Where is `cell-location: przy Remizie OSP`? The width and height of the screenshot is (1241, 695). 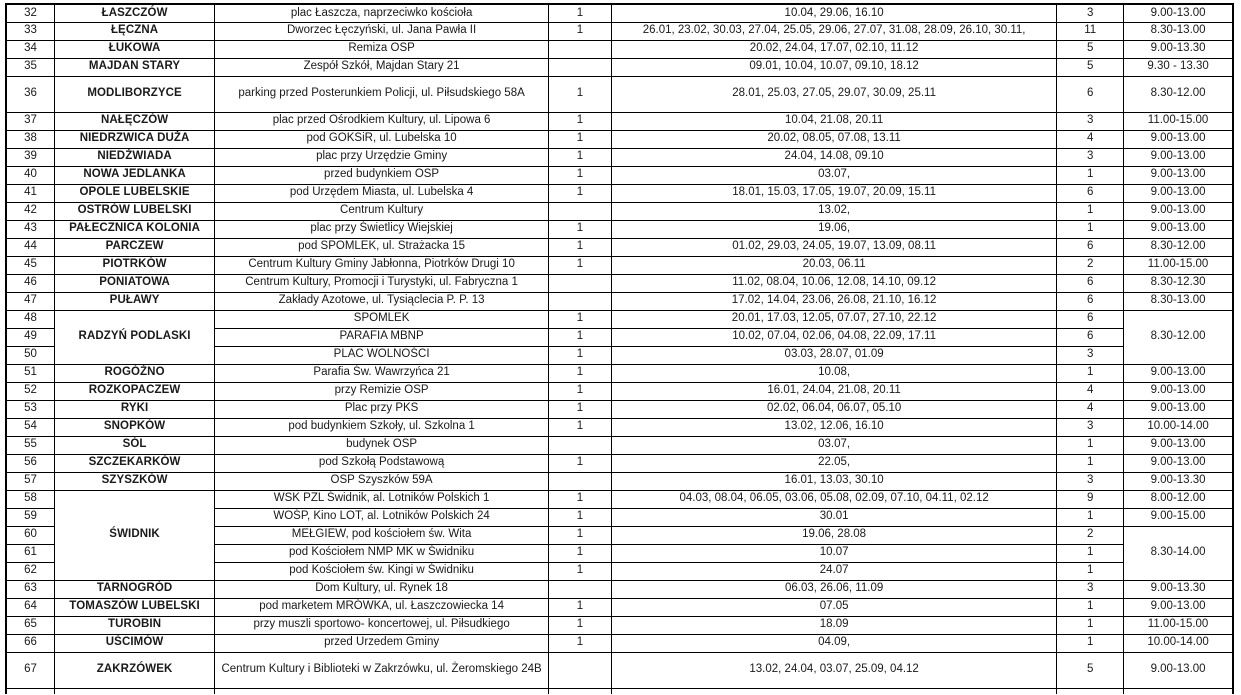
cell-location: przy Remizie OSP is located at coordinates (382, 391).